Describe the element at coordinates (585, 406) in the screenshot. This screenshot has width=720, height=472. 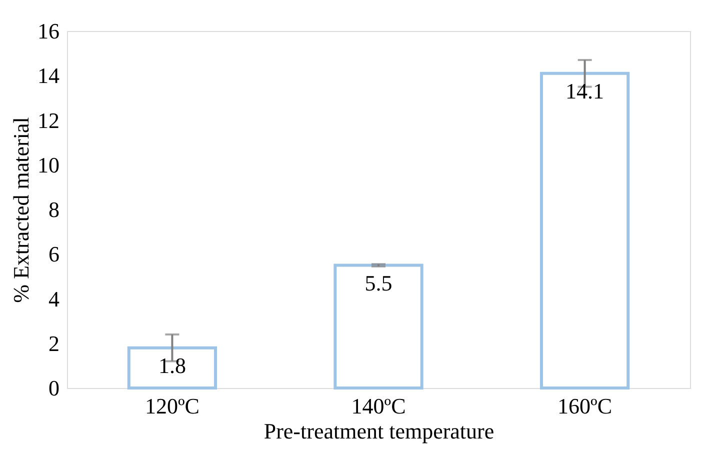
I see `x-tick-label: 160ºC` at that location.